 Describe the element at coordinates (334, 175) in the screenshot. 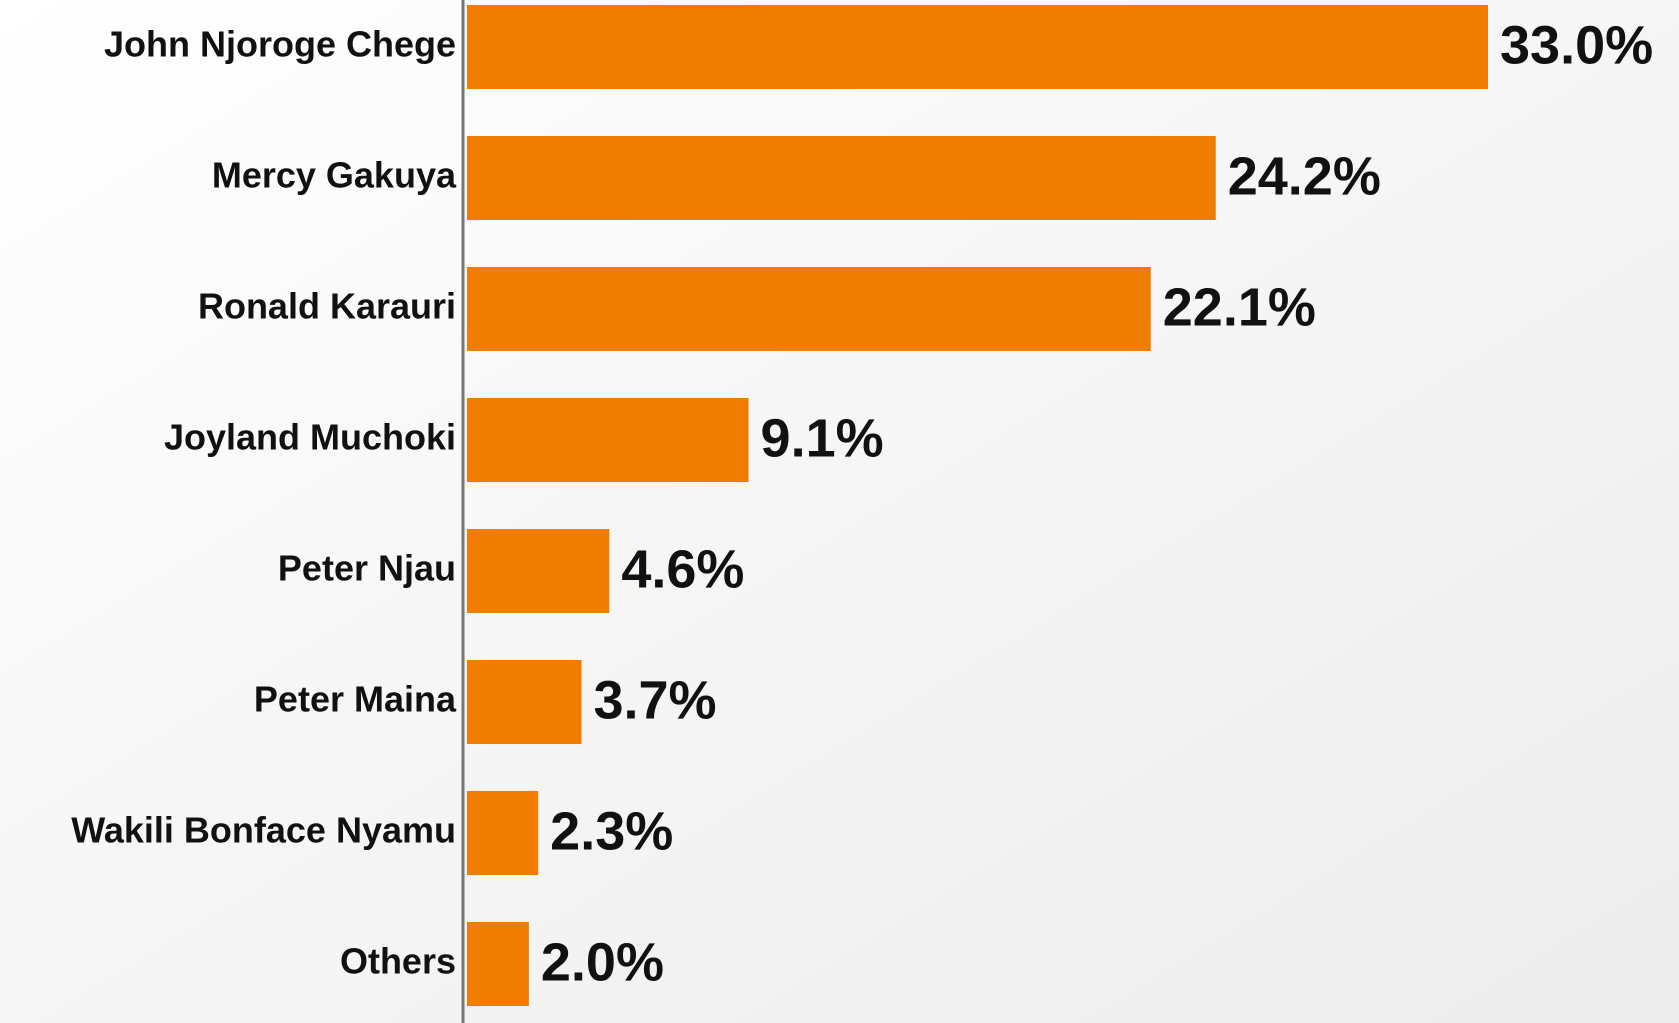

I see `category-label: Mercy Gakuya` at that location.